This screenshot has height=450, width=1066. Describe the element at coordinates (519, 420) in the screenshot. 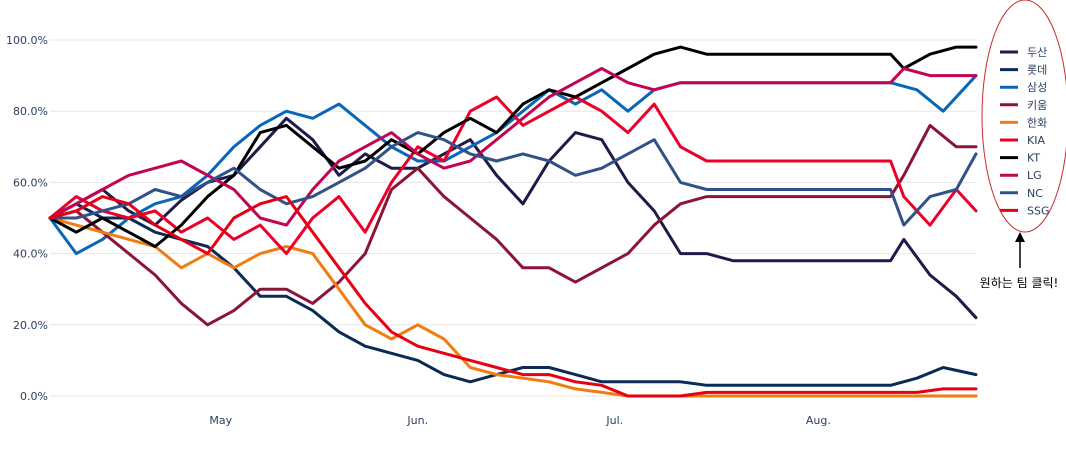

I see `x-axis-ticks: May Jun. Jul. Aug.` at that location.